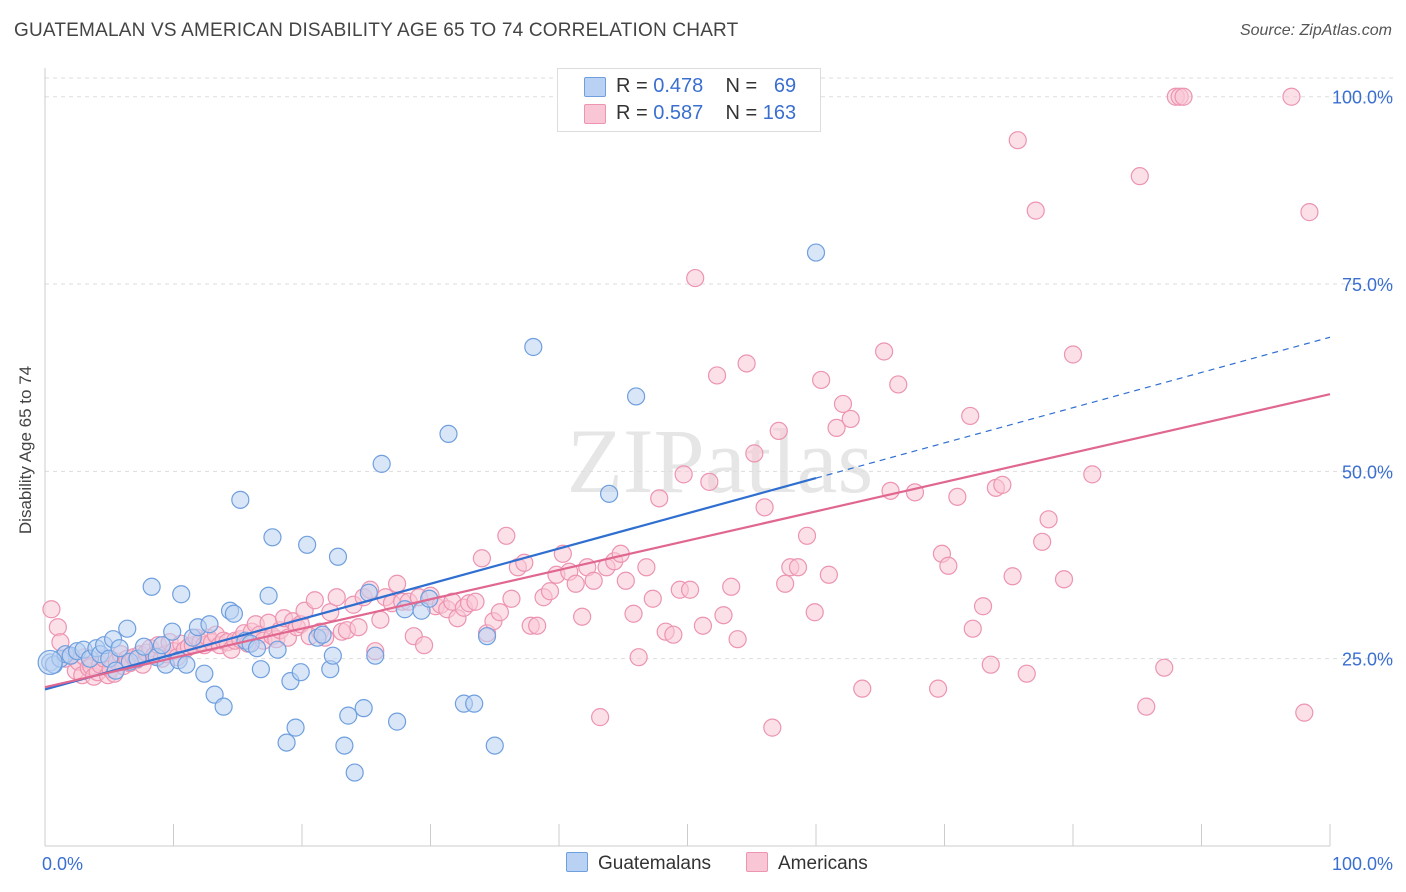  Describe the element at coordinates (50, 662) in the screenshot. I see `guatemalans-point-cluster` at that location.